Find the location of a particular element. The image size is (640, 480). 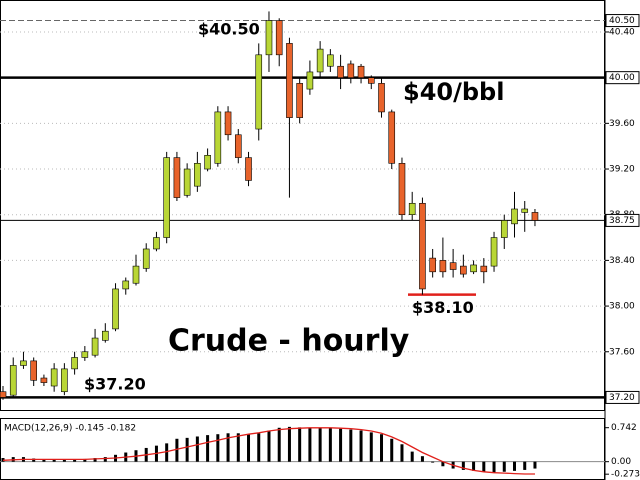

y-tick-label: 38.40 is located at coordinates (622, 261).